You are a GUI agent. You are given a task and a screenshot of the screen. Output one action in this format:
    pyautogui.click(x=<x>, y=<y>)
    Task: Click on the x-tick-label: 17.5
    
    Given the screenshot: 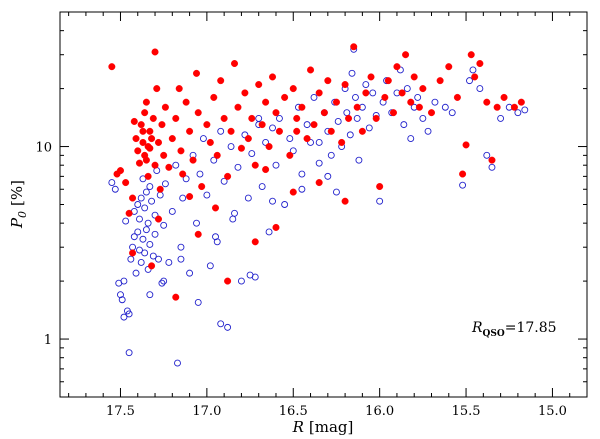 What is the action you would take?
    pyautogui.click(x=120, y=411)
    